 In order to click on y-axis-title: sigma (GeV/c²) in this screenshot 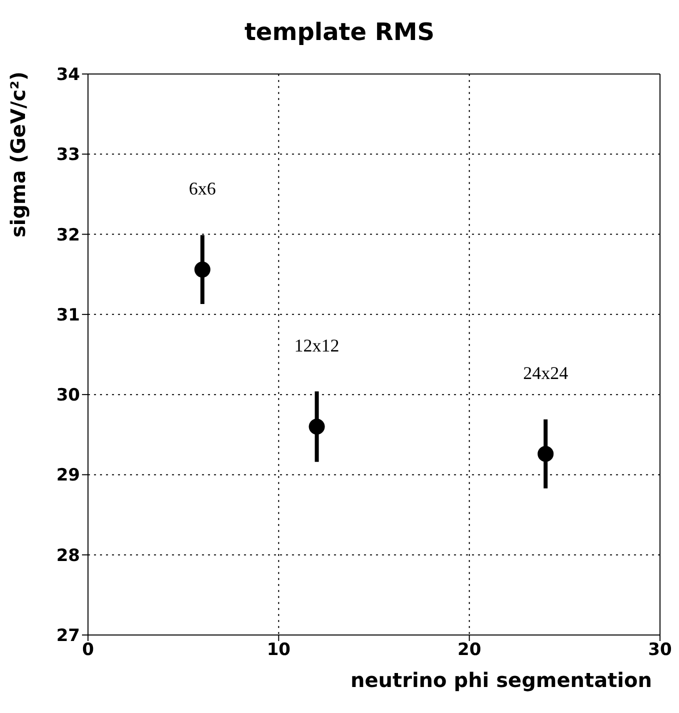, I will do `click(18, 154)`.